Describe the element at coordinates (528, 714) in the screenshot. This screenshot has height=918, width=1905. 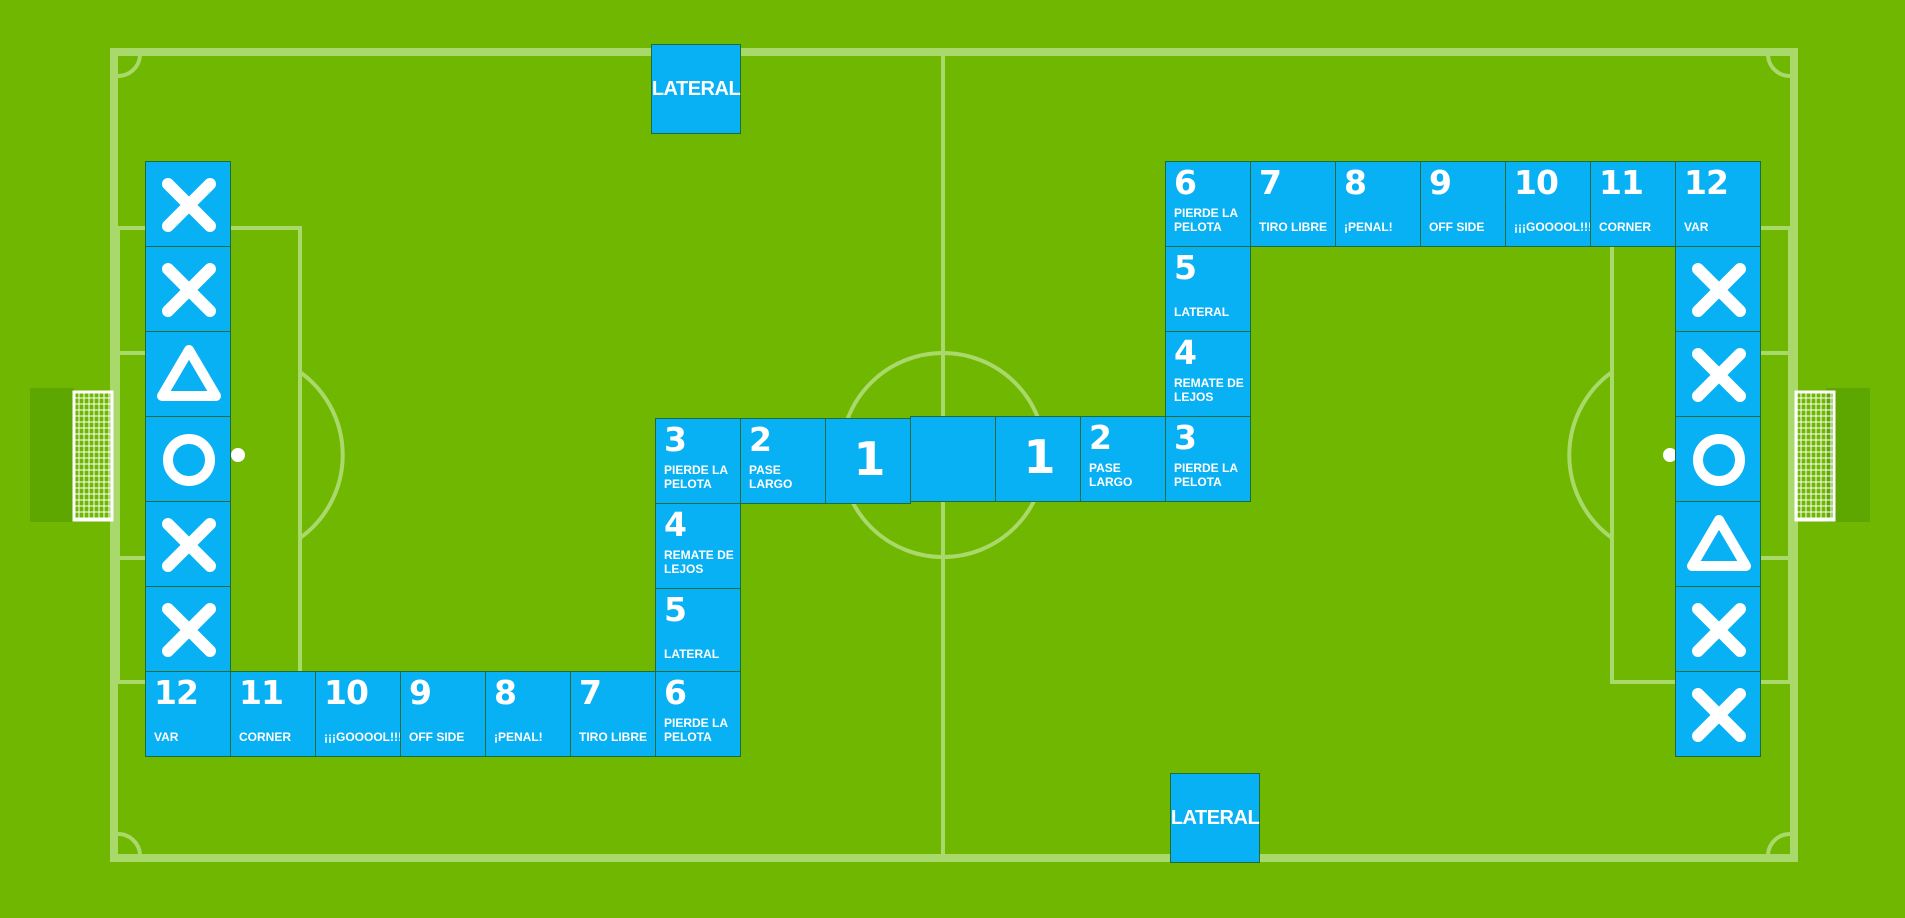
I see `left-tile-8: 8 ¡PENAL!` at that location.